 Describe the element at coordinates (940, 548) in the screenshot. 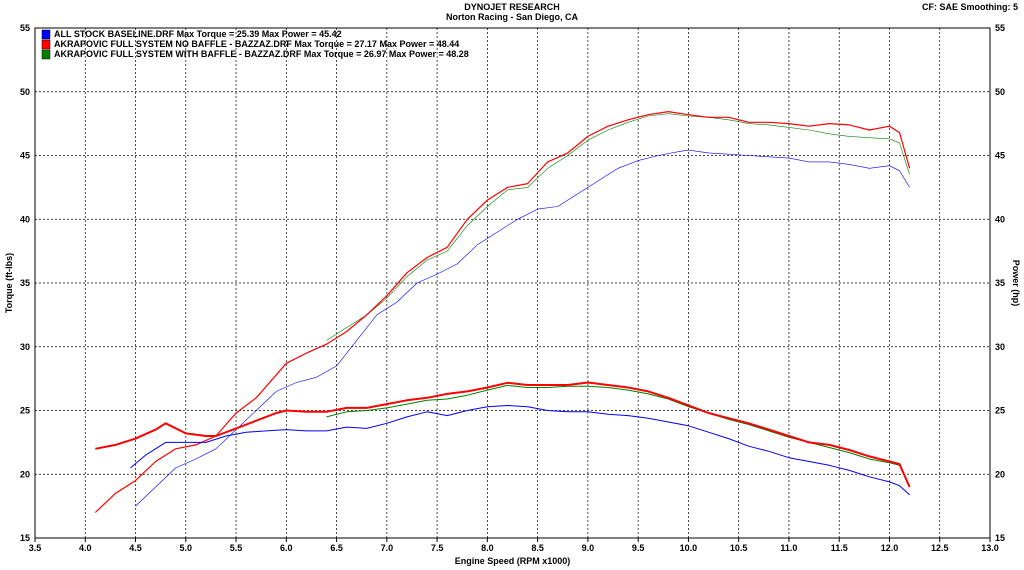

I see `x-tick-label: 12.5` at that location.